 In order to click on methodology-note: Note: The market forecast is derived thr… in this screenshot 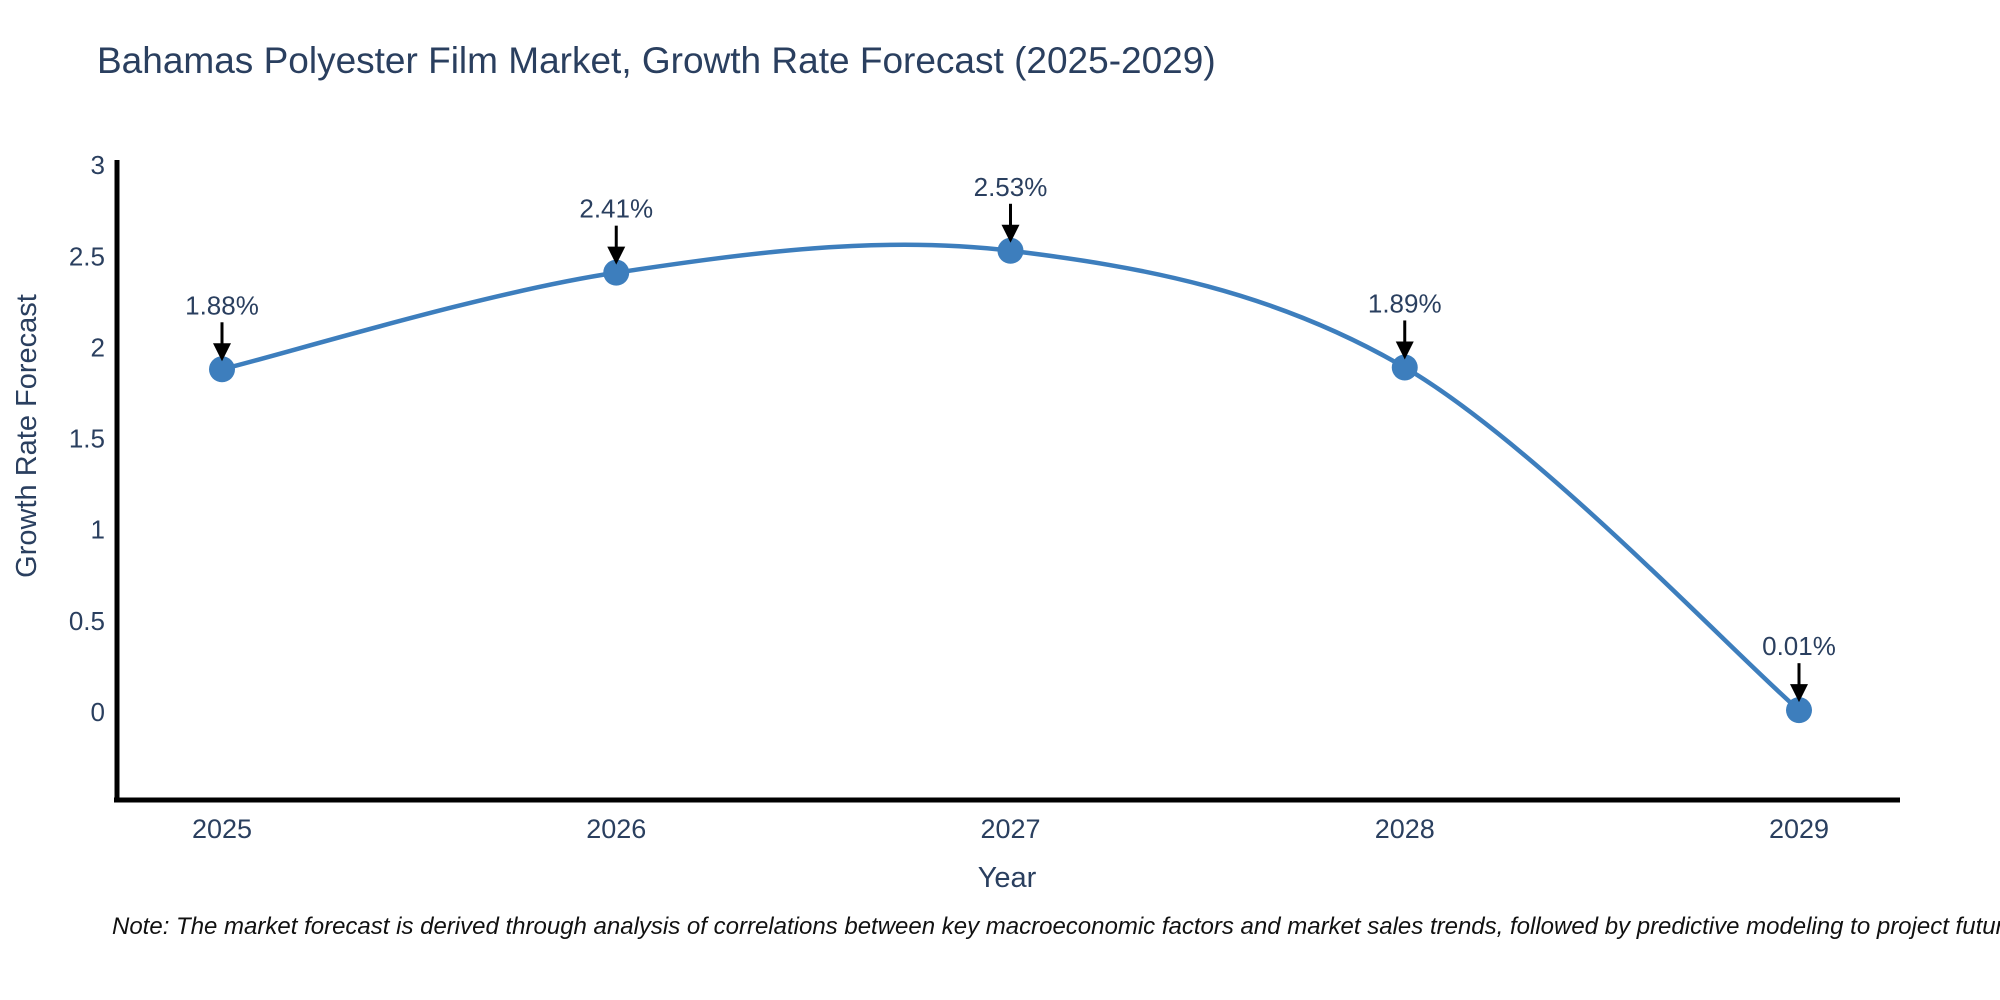, I will do `click(1056, 926)`.